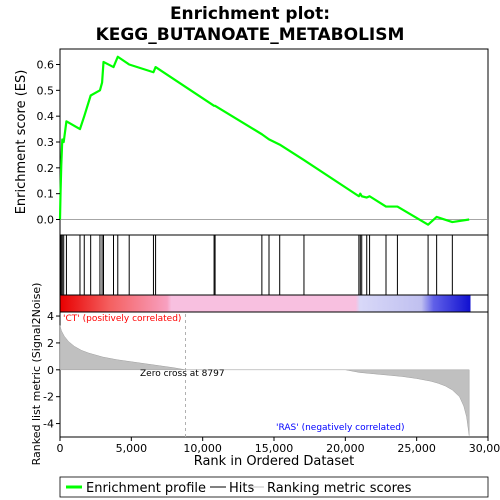 This screenshot has height=500, width=500. What do you see at coordinates (339, 488) in the screenshot?
I see `legend-metric-label: Ranking metric scores` at bounding box center [339, 488].